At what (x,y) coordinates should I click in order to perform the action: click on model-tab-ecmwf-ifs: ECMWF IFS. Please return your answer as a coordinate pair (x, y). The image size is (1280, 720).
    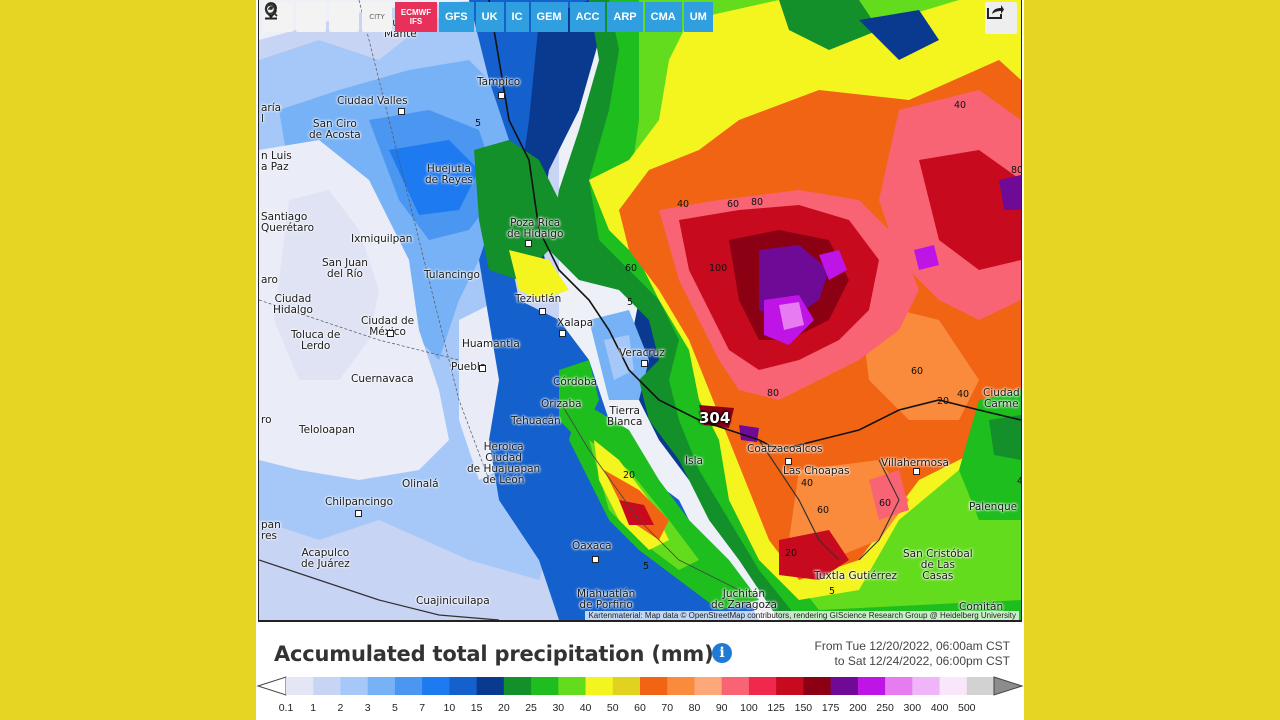
    Looking at the image, I should click on (416, 17).